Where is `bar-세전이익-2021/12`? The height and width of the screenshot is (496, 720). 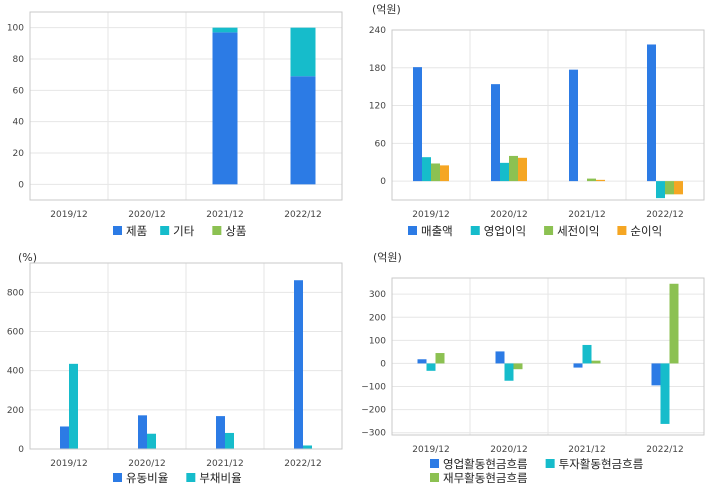
bar-세전이익-2021/12 is located at coordinates (591, 180).